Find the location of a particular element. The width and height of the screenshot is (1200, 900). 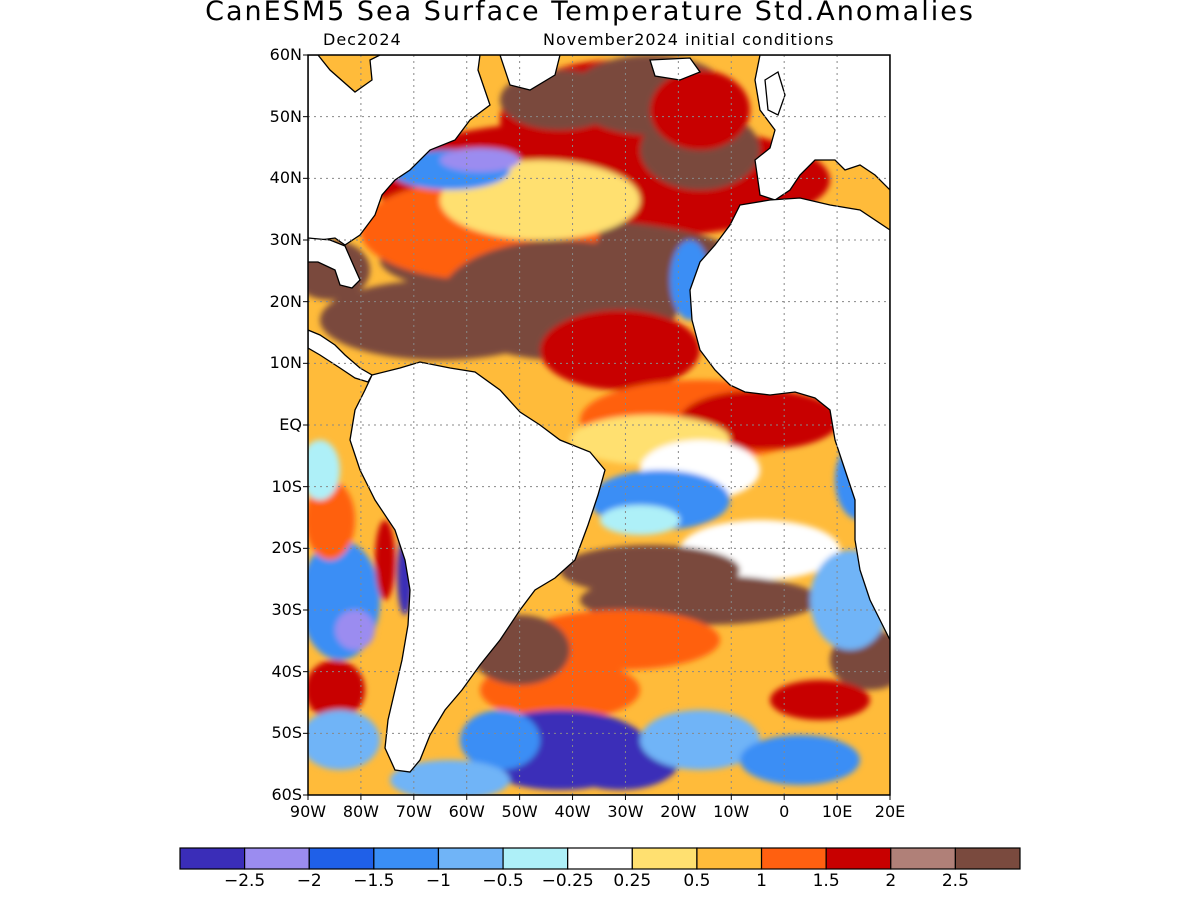

lat-label: 50S is located at coordinates (286, 733).